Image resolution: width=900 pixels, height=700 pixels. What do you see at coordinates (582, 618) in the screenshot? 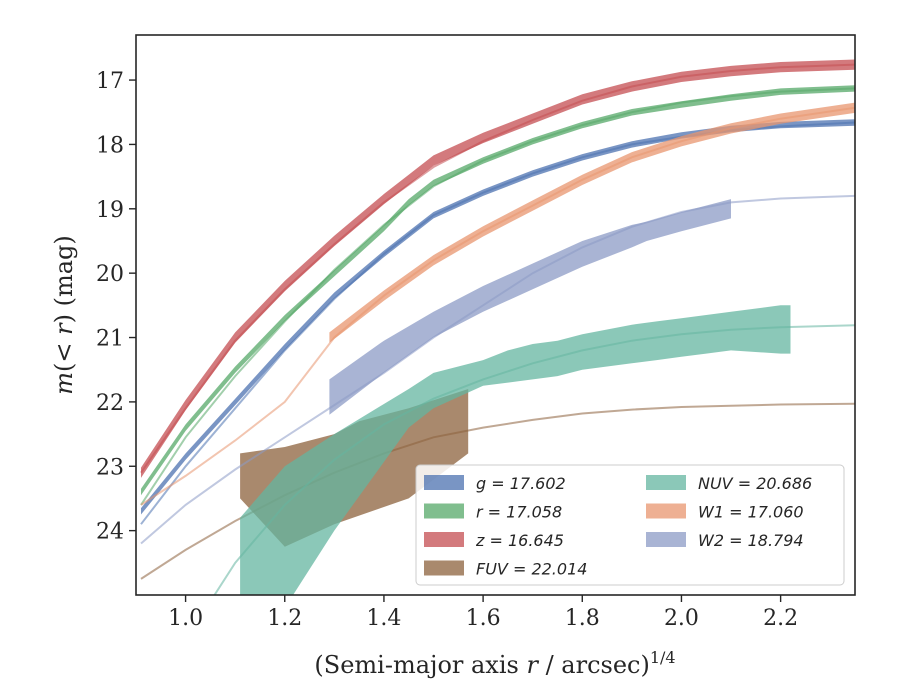
I see `x-tick-label: 1.8` at bounding box center [582, 618].